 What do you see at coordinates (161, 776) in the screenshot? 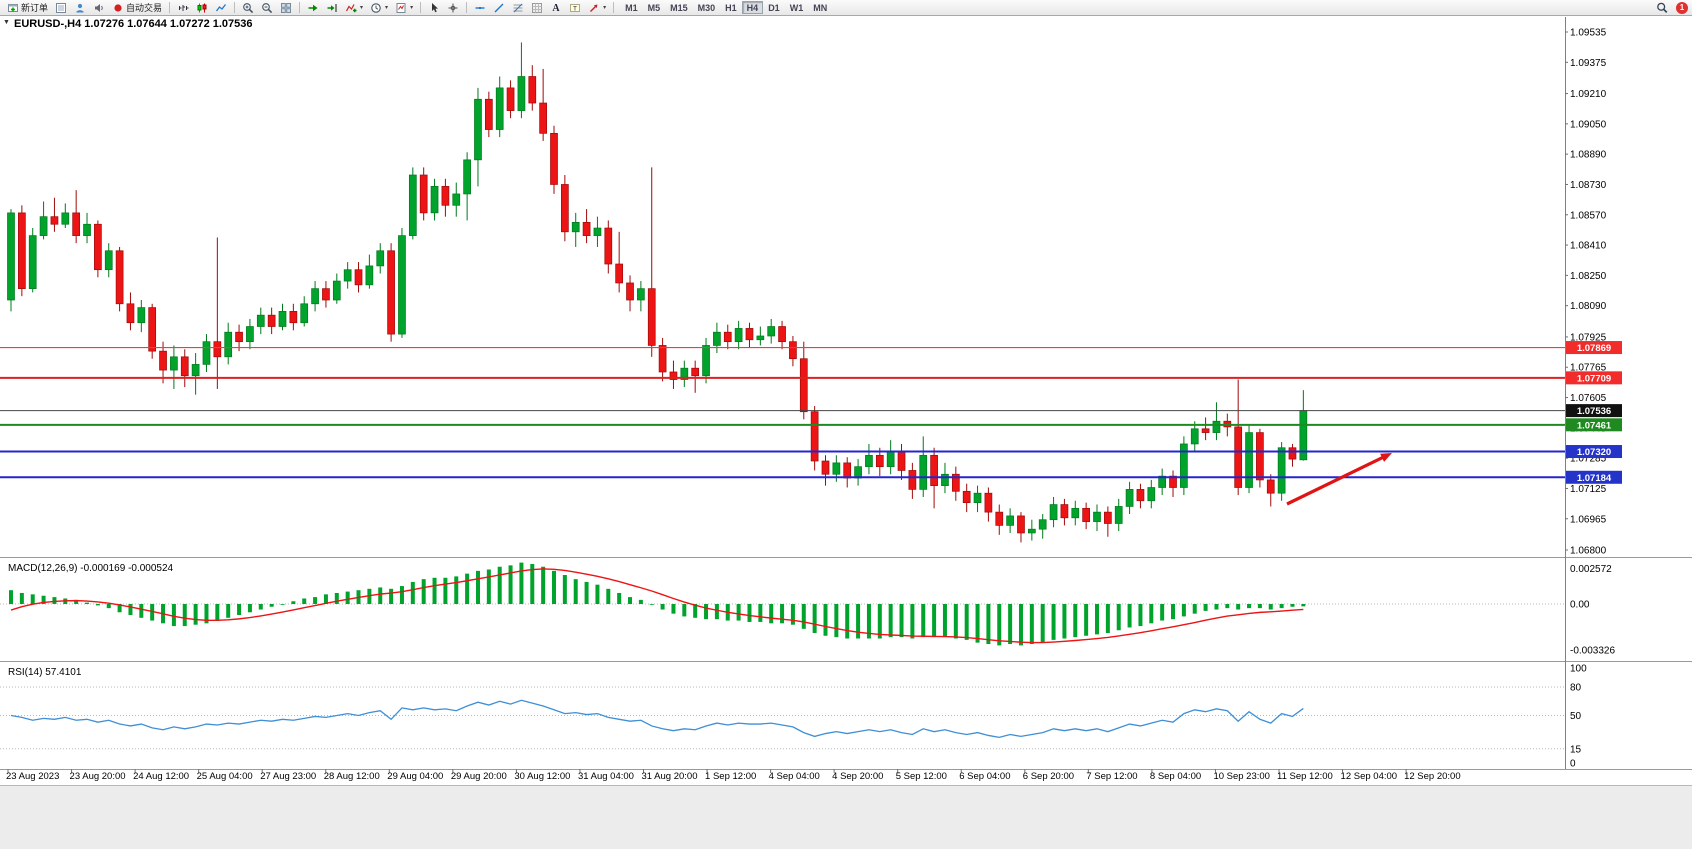
I see `svg-text: 24 Aug 12:00` at bounding box center [161, 776].